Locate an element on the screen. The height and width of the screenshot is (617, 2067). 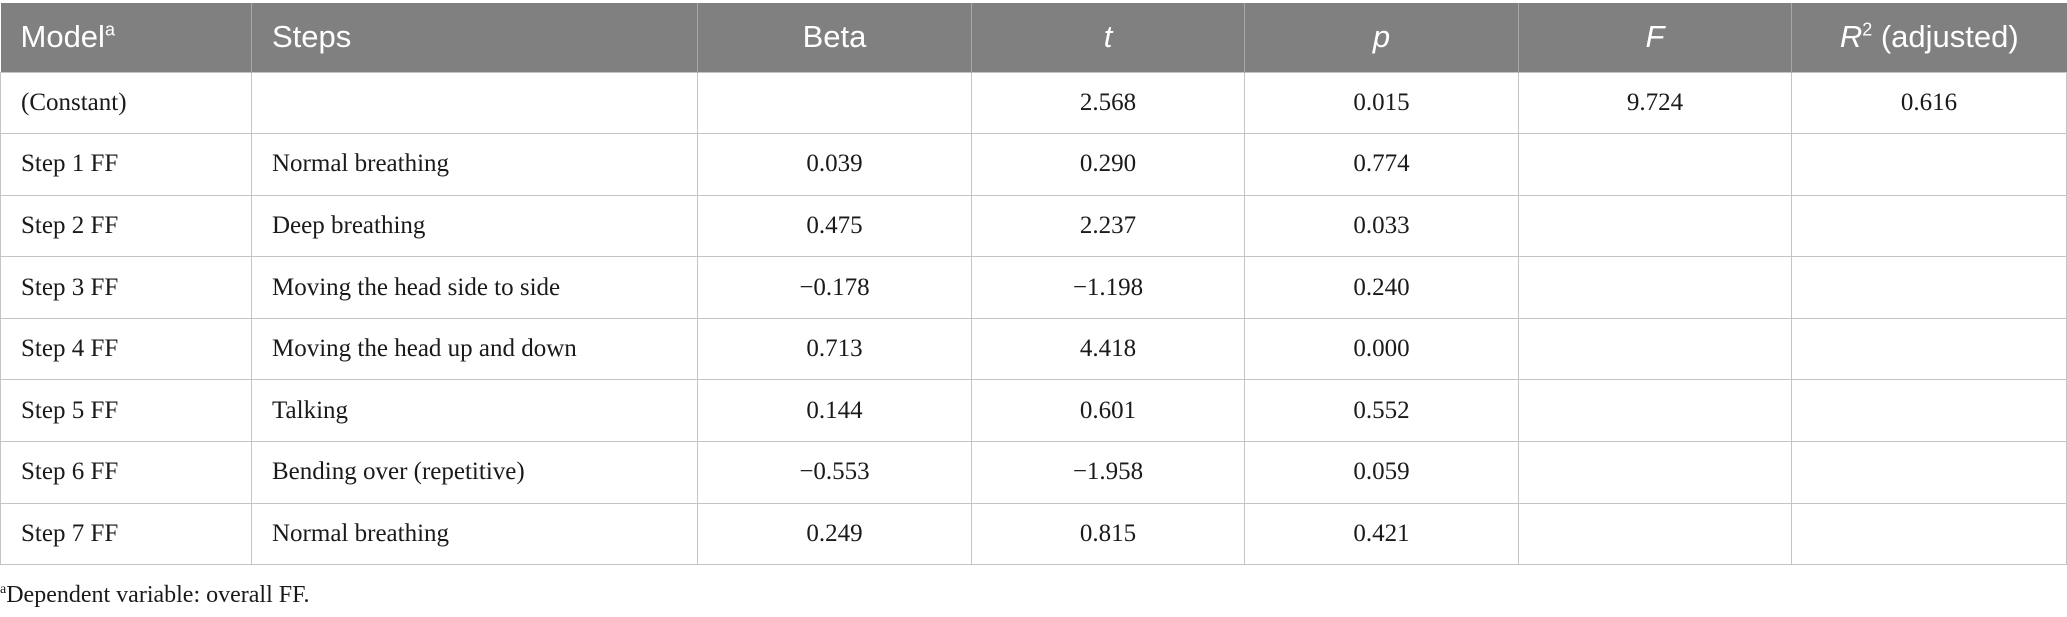
cell-t: 0.815 is located at coordinates (1108, 534).